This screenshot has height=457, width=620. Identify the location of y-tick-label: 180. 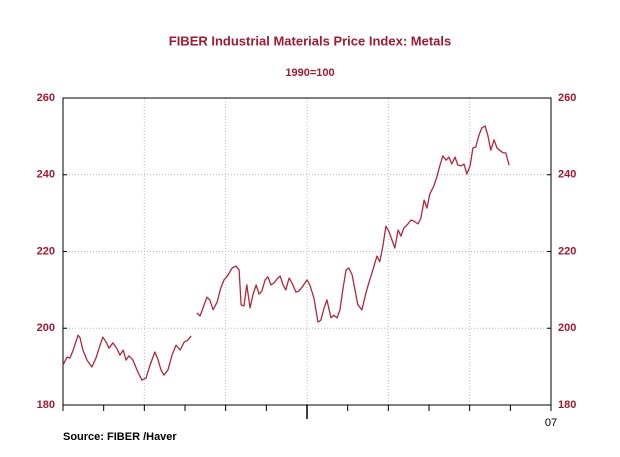
(46, 405).